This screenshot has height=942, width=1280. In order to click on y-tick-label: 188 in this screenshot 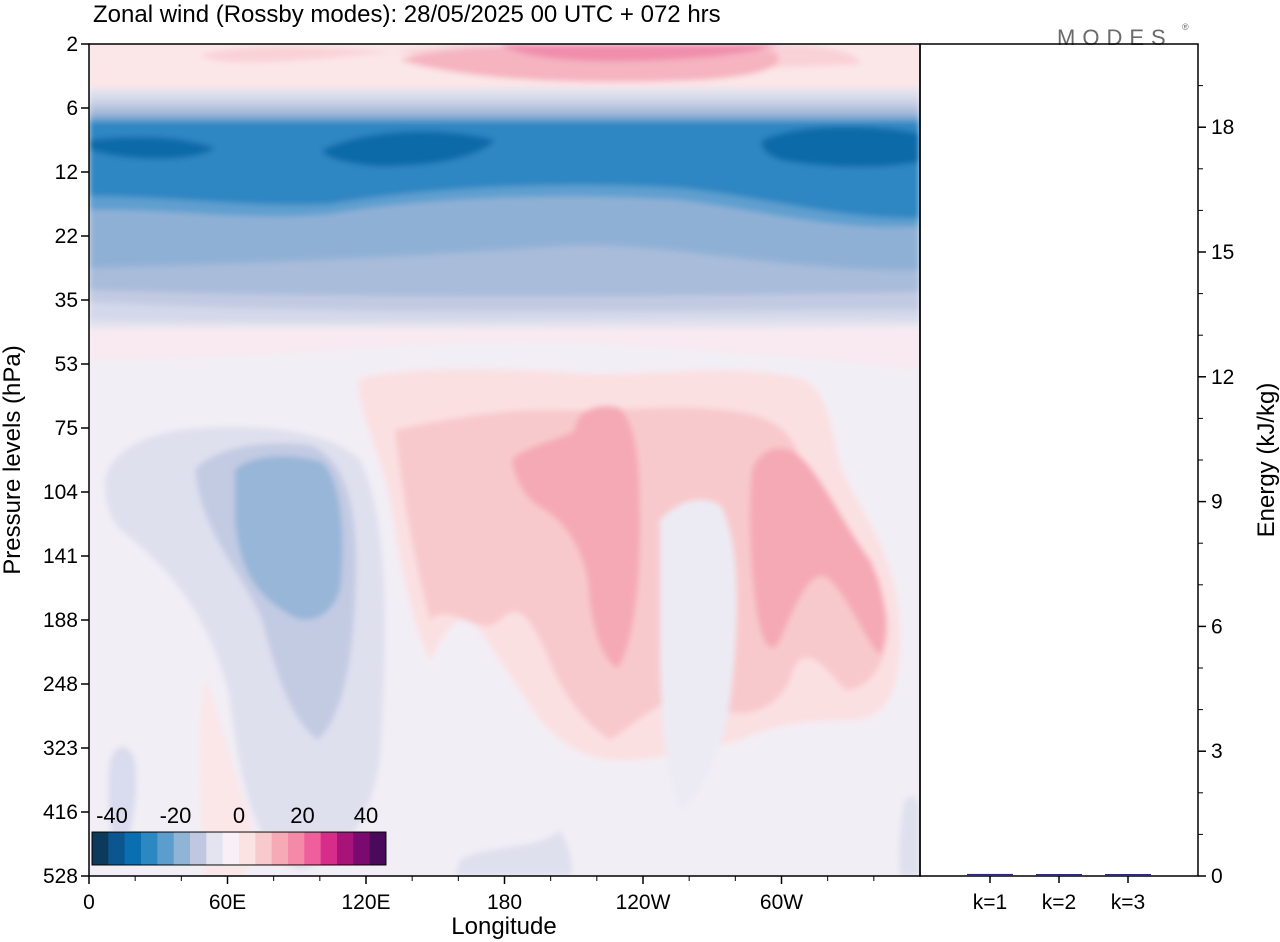, I will do `click(60, 620)`.